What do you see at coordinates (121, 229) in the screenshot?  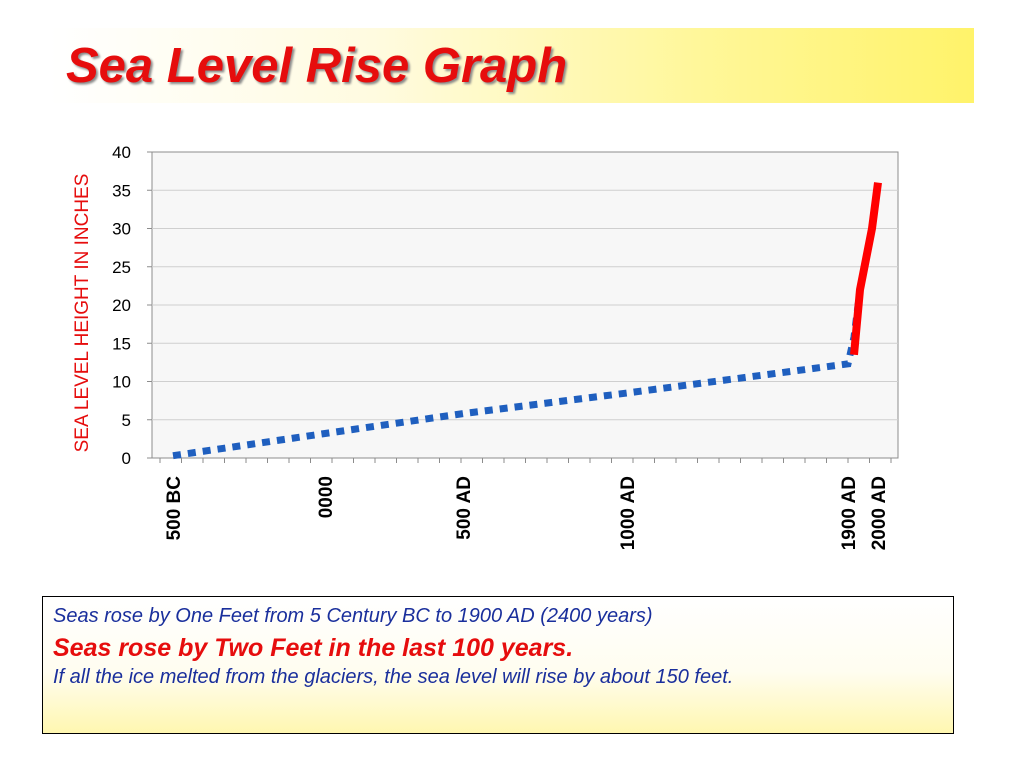 I see `y-tick-label: 30` at bounding box center [121, 229].